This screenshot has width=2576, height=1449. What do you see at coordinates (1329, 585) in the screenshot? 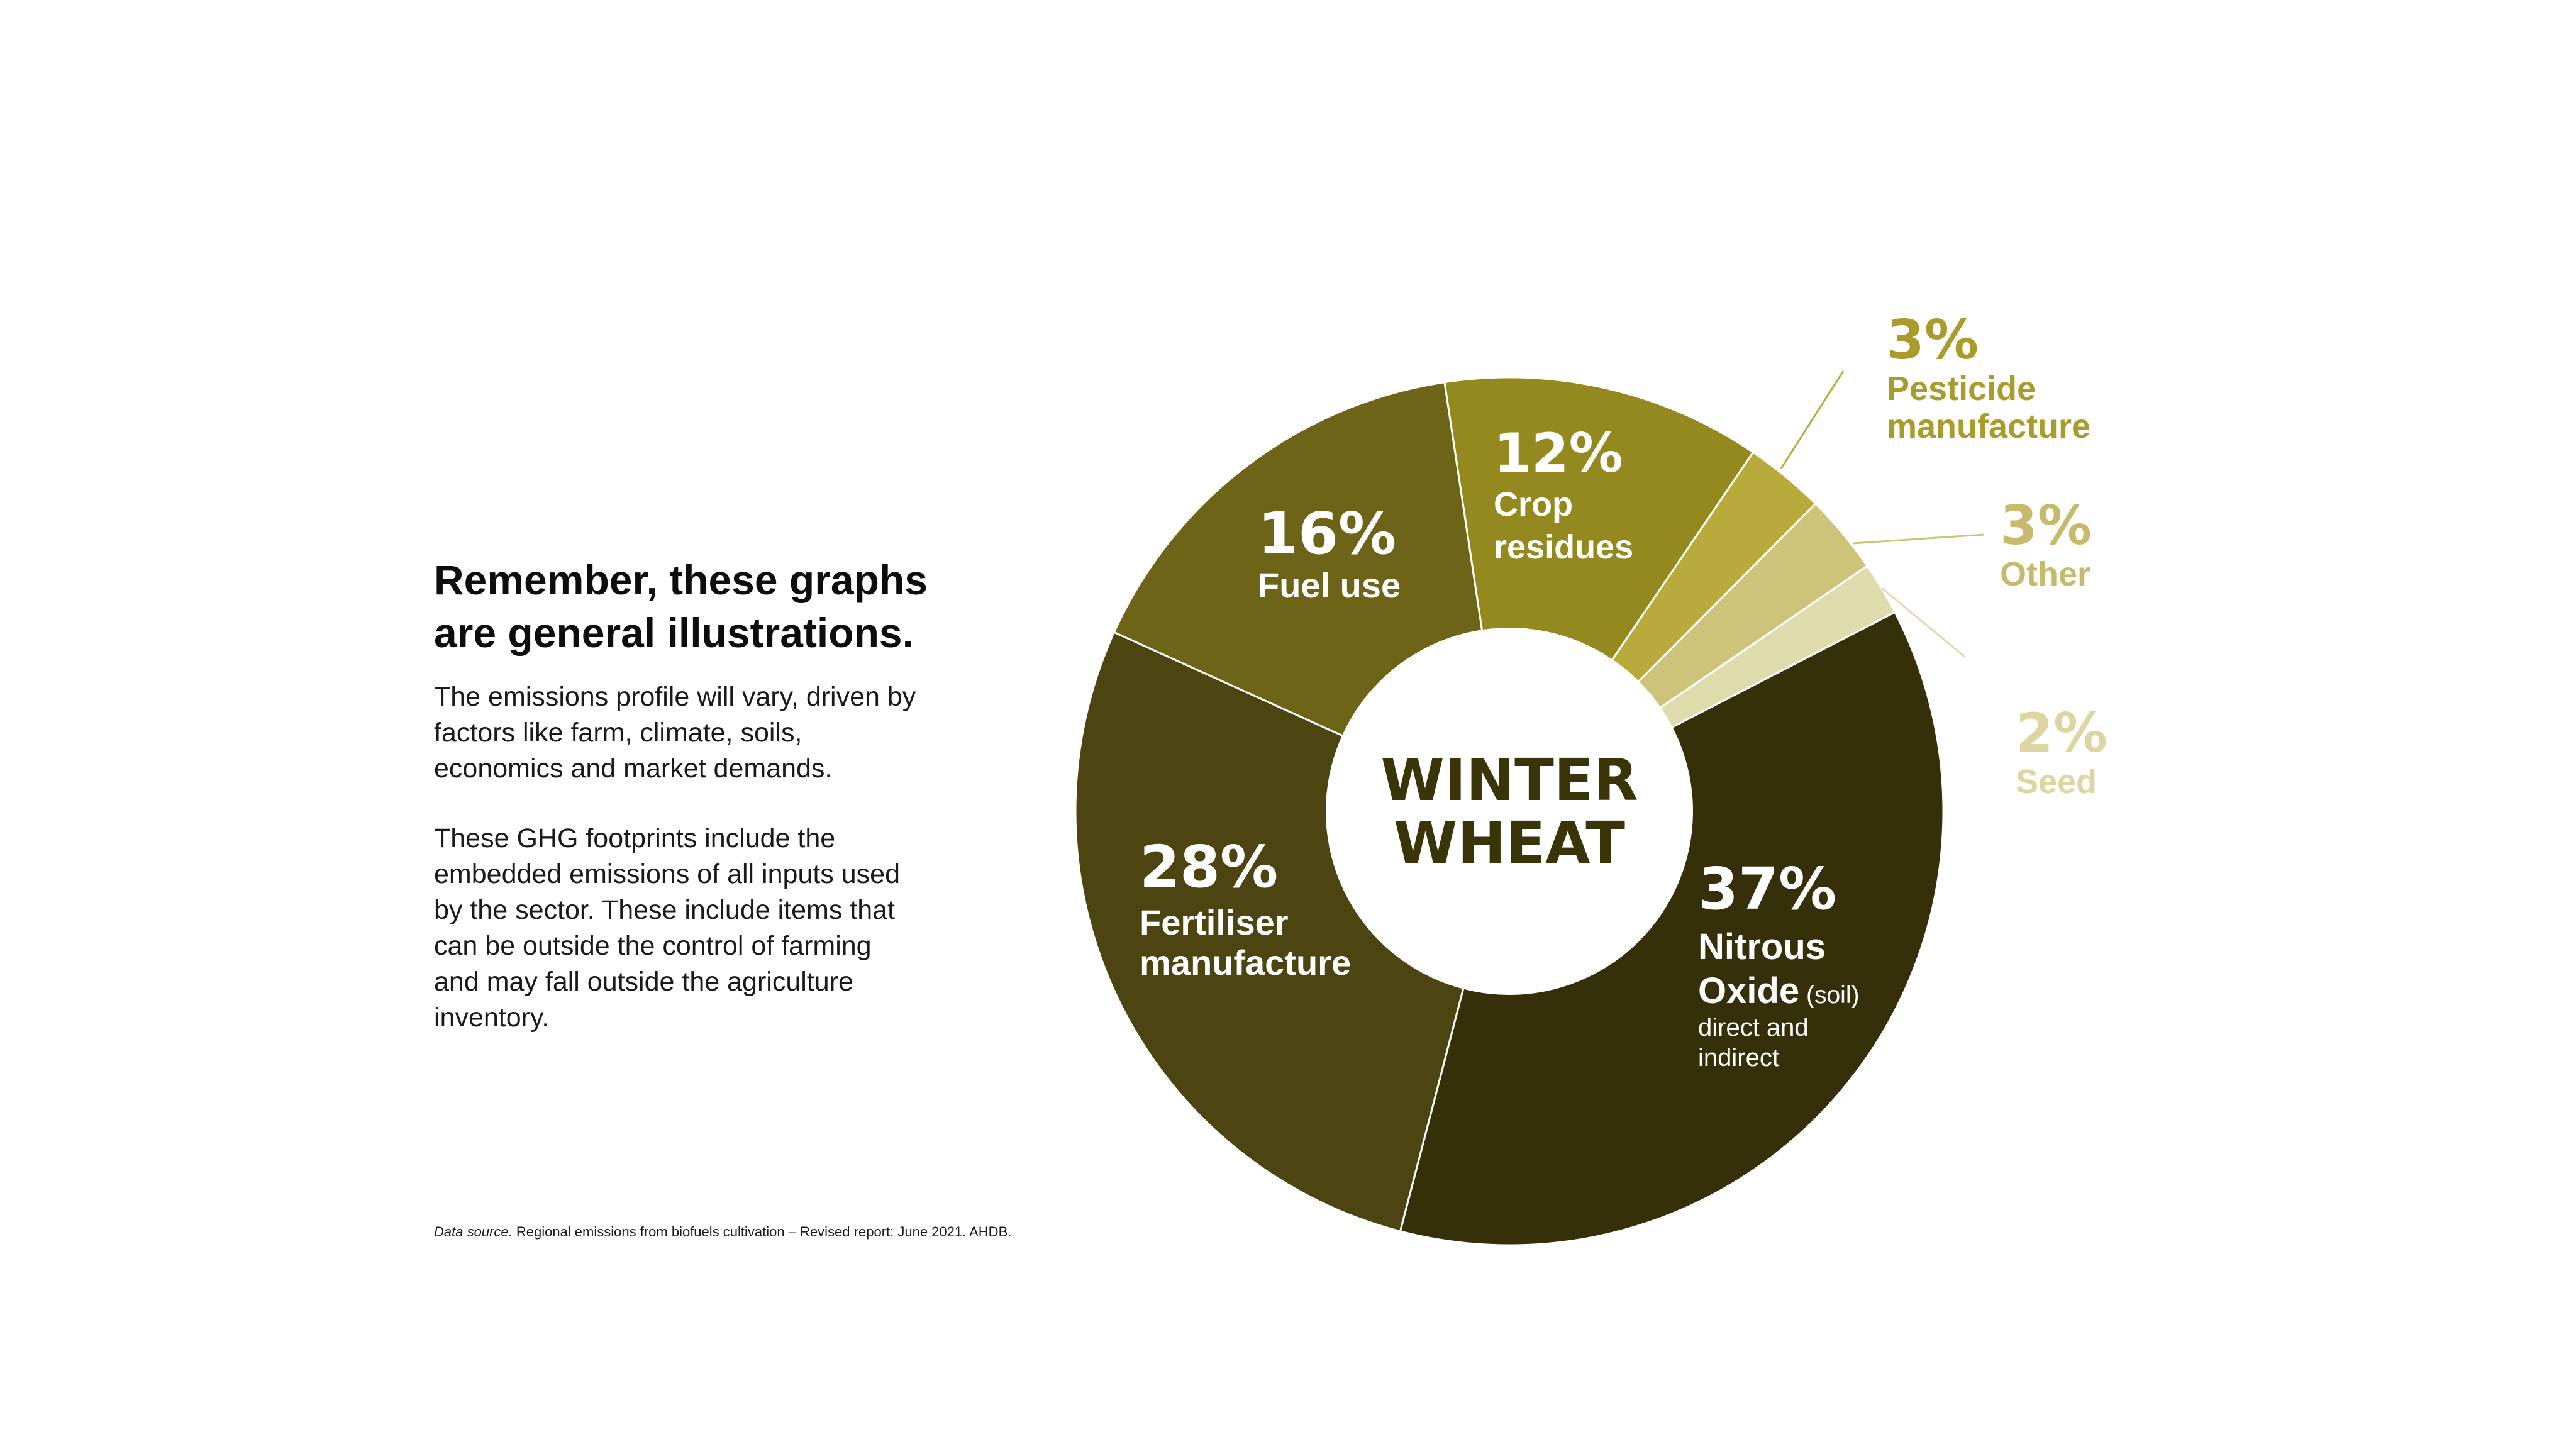
I see `slice-name-label: Fuel use` at bounding box center [1329, 585].